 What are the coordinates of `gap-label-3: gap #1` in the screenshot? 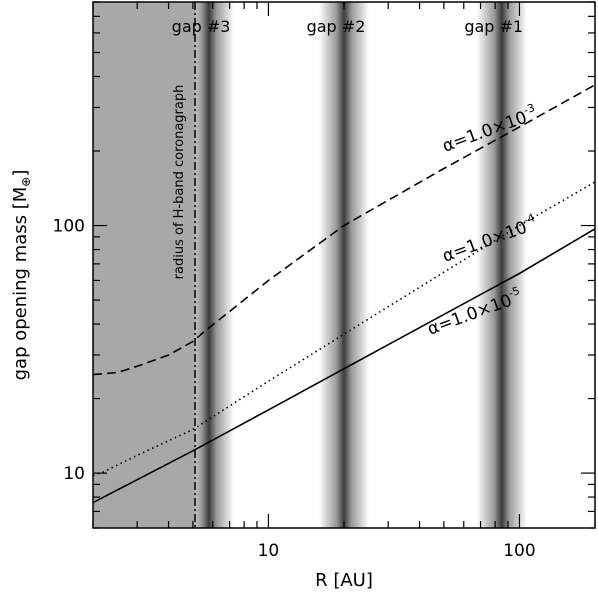 It's located at (493, 26).